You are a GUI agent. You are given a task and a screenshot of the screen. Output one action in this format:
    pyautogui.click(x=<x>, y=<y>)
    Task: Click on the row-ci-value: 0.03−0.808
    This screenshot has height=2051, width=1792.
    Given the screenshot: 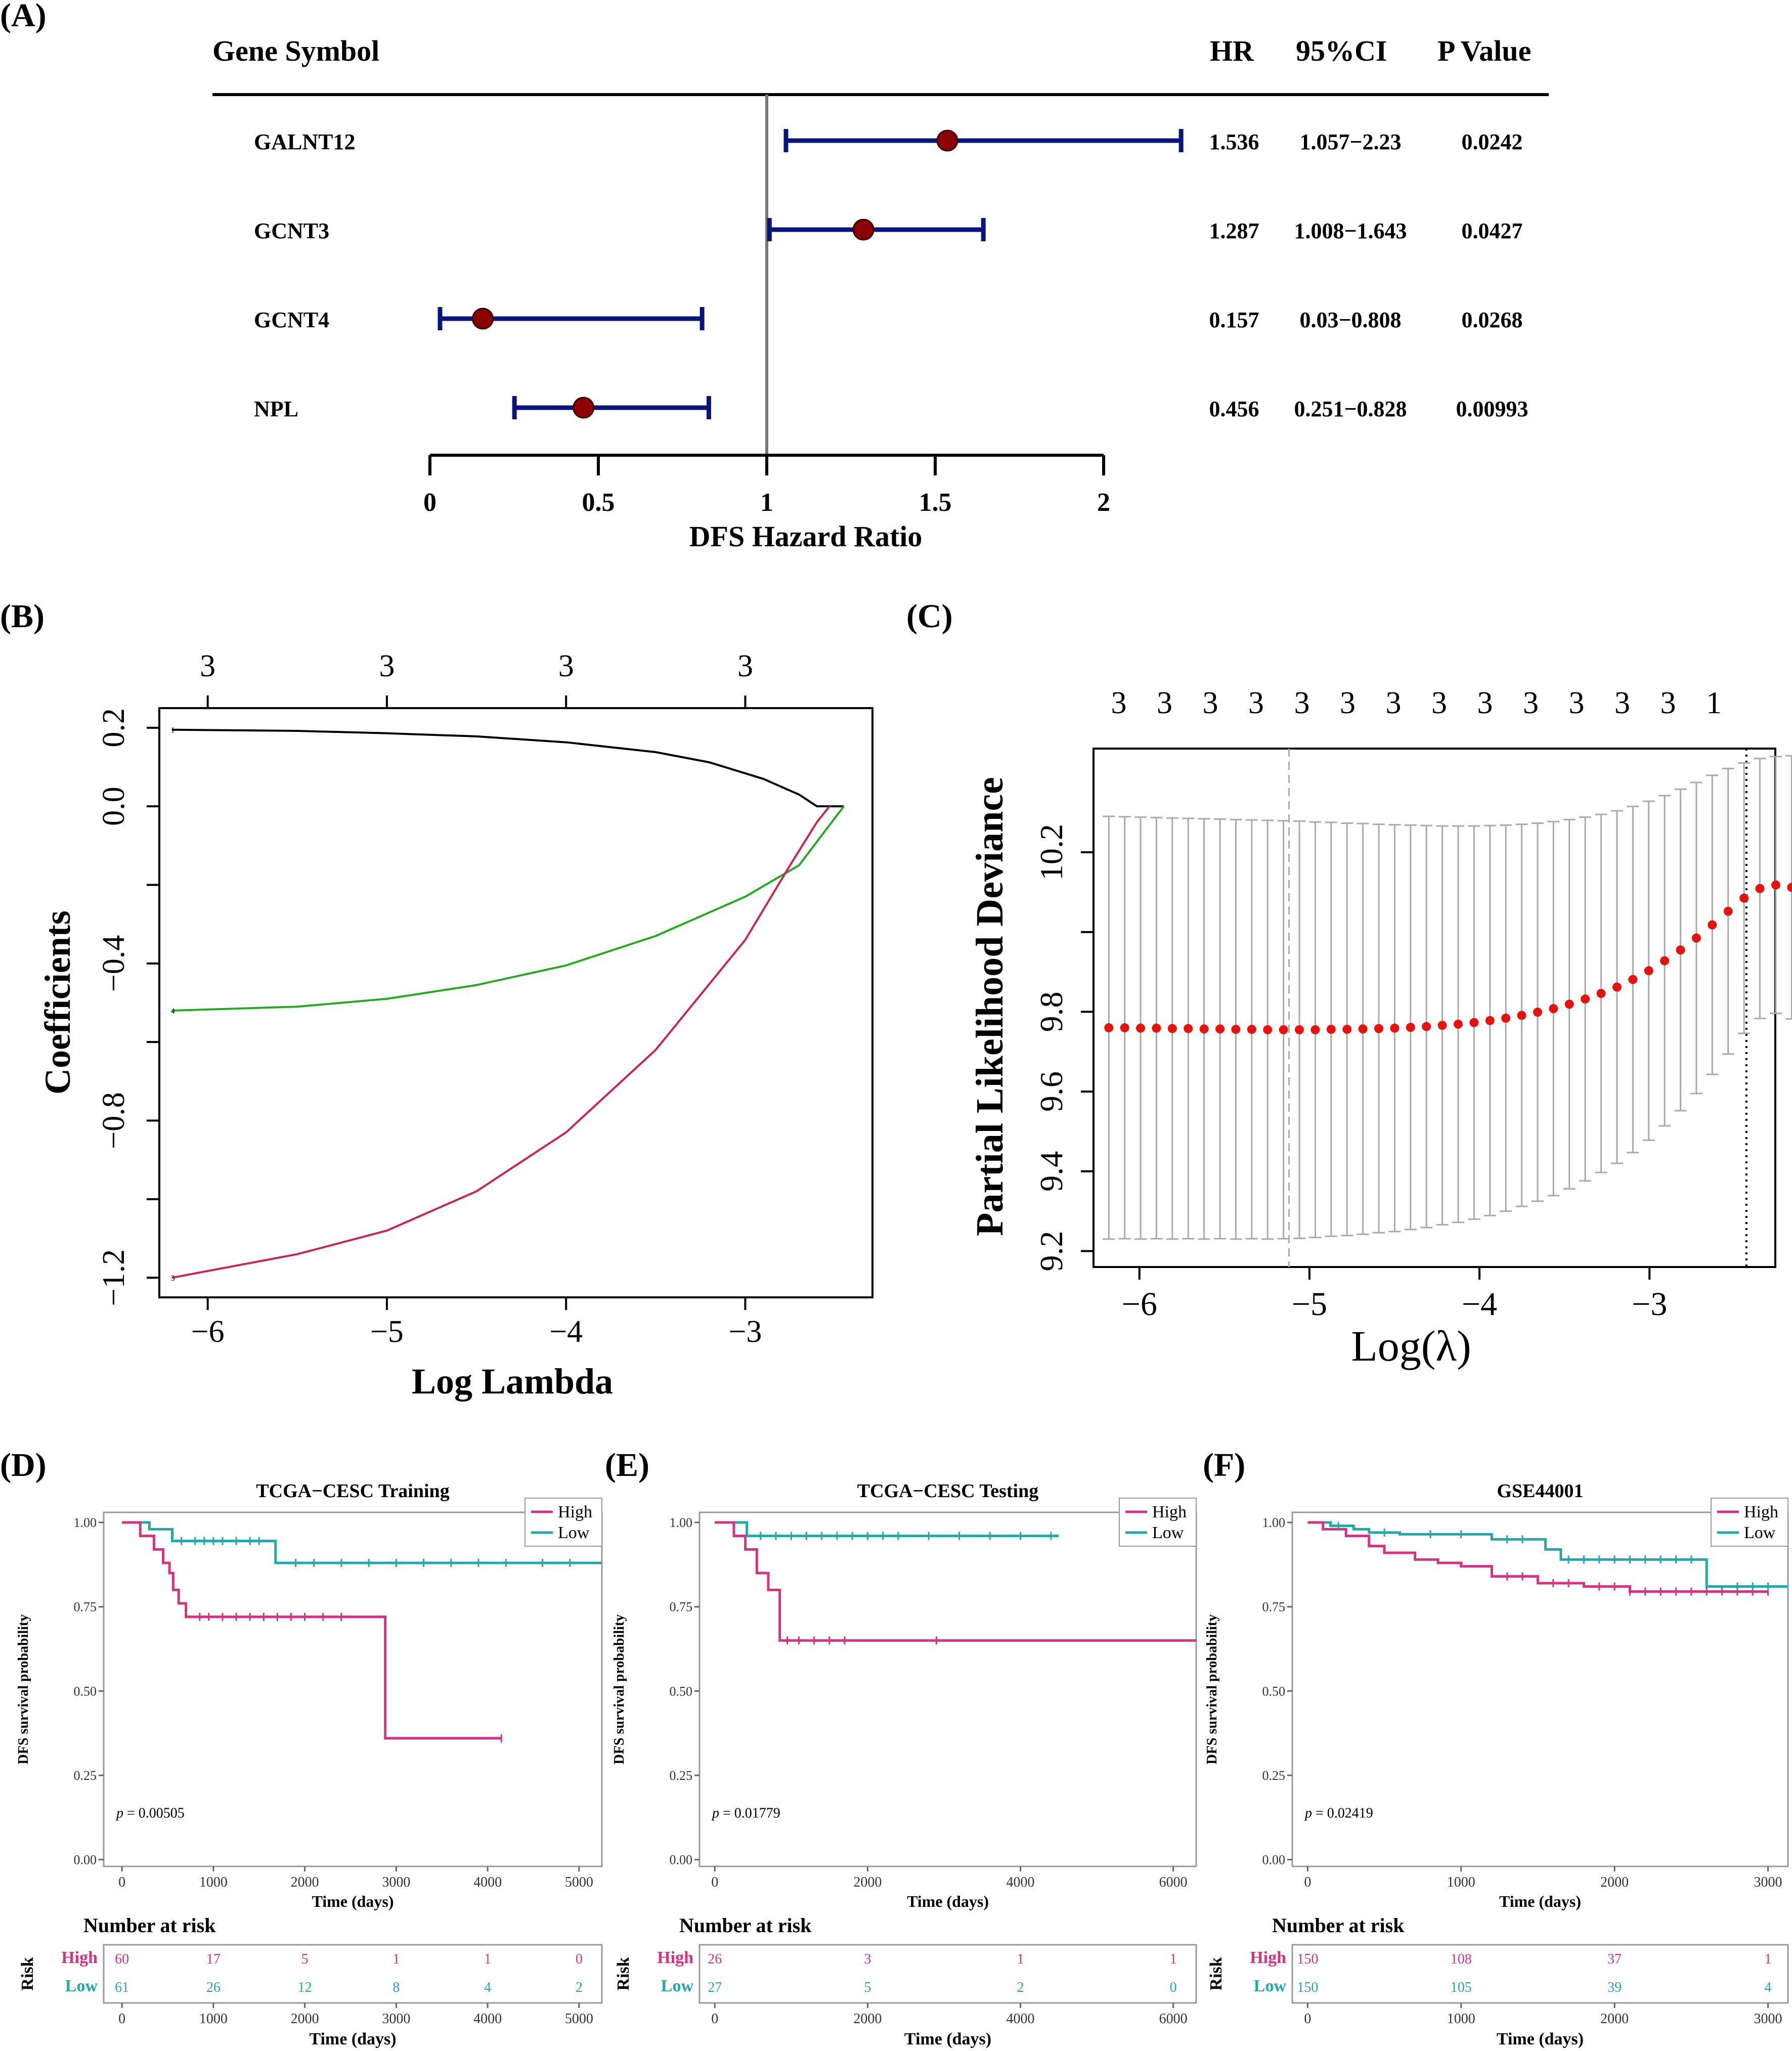 What is the action you would take?
    pyautogui.click(x=1350, y=320)
    